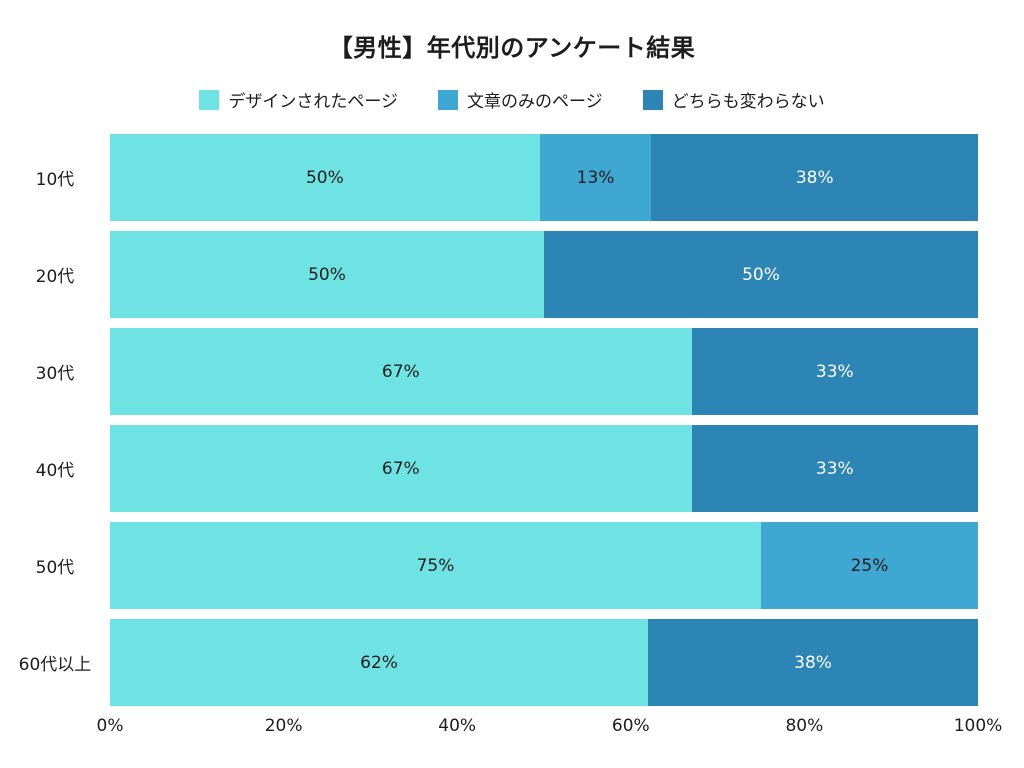 The image size is (1024, 768). I want to click on stacked-bar: 62% 38%, so click(544, 662).